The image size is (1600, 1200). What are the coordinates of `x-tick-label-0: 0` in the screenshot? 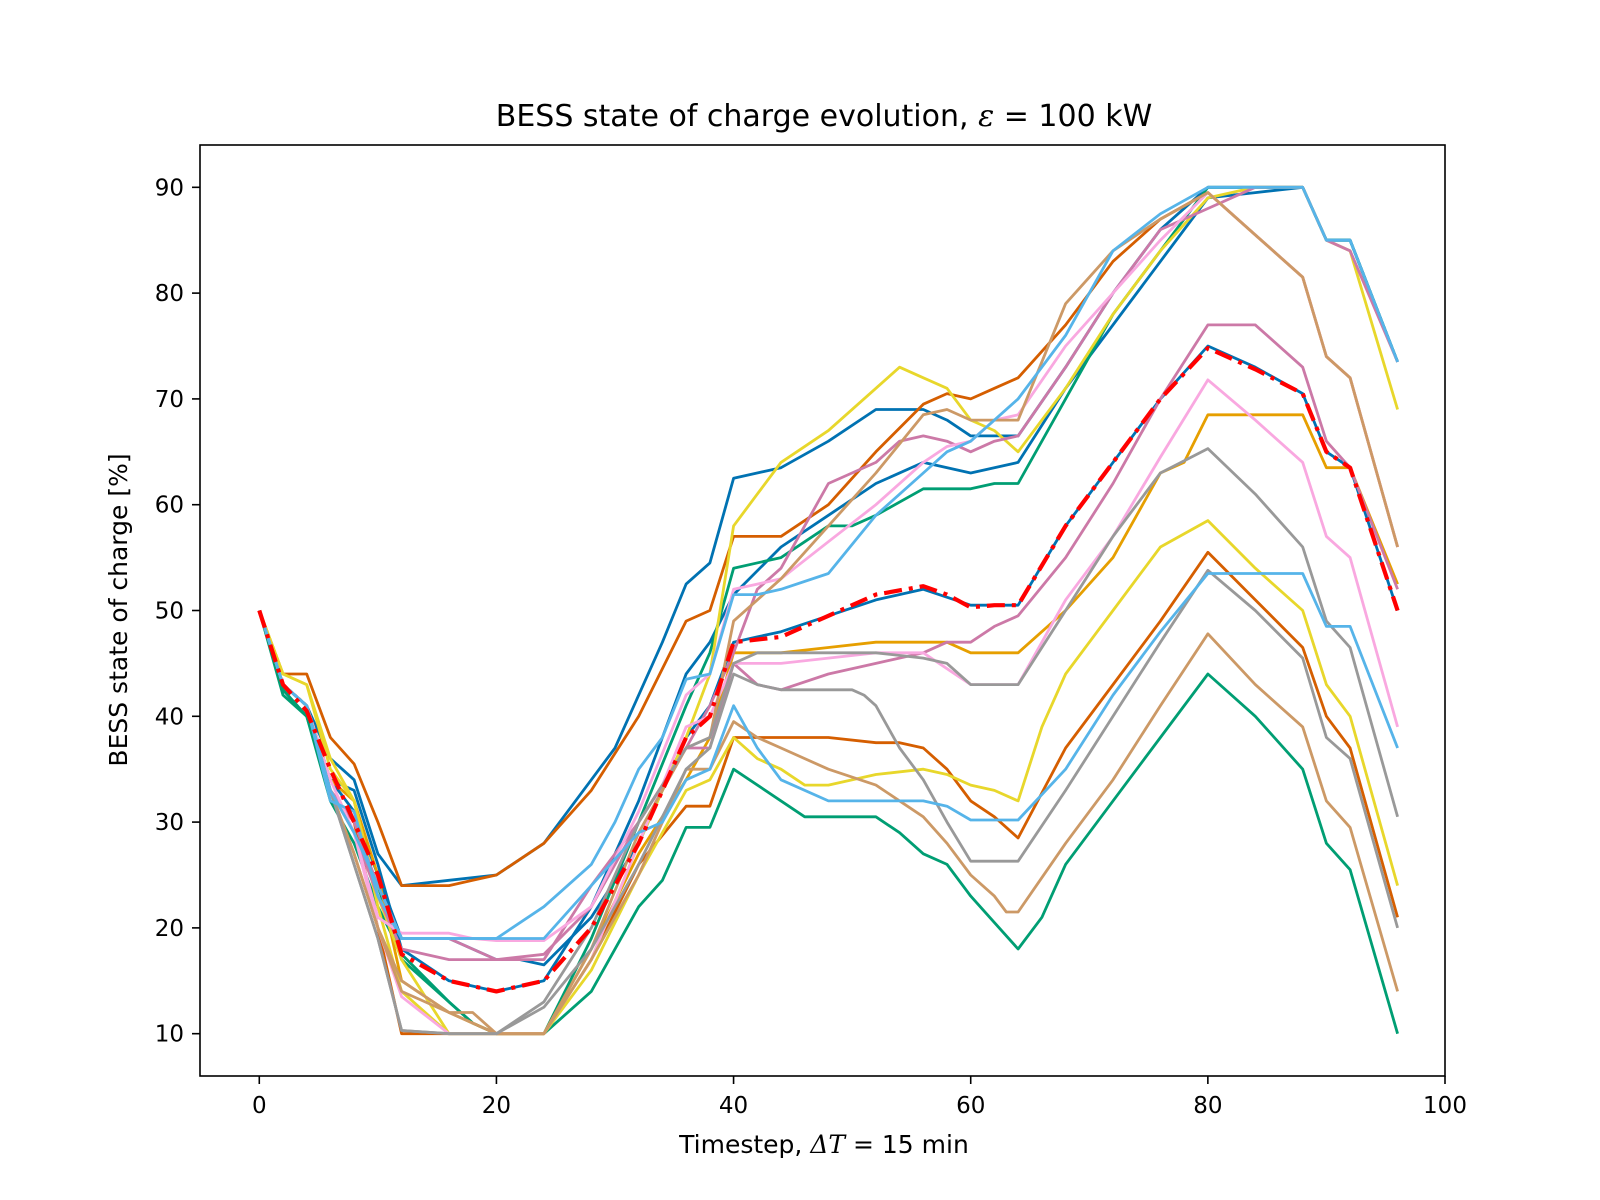 It's located at (259, 1106).